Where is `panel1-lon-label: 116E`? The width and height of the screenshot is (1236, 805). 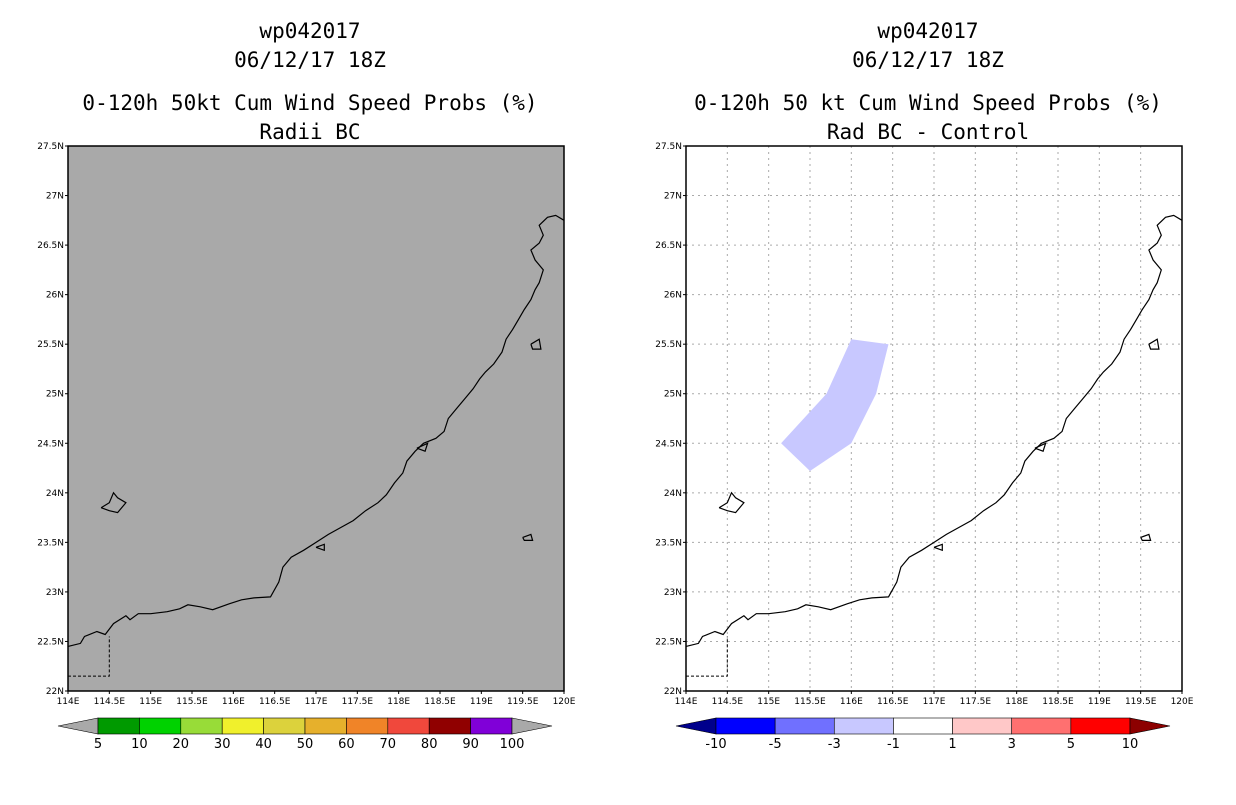 panel1-lon-label: 116E is located at coordinates (233, 702).